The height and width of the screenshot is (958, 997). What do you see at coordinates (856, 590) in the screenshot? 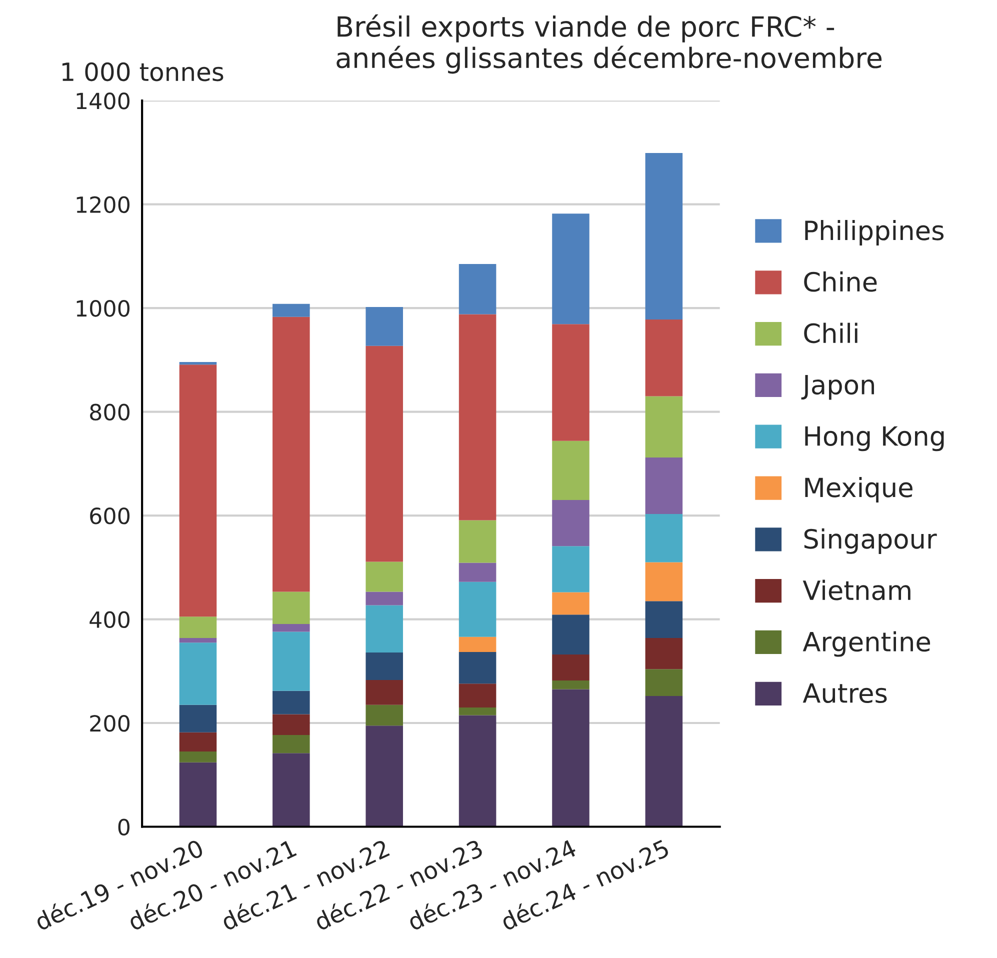
I see `legend-label: Vietnam` at bounding box center [856, 590].